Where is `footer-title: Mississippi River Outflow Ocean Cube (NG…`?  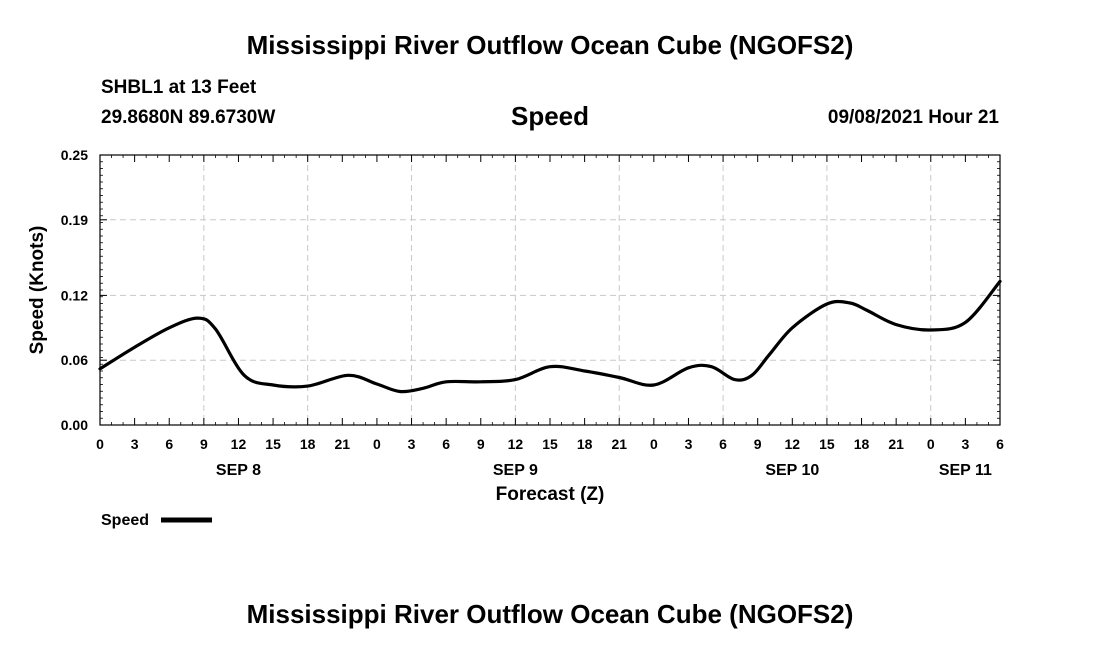
footer-title: Mississippi River Outflow Ocean Cube (NG… is located at coordinates (550, 614).